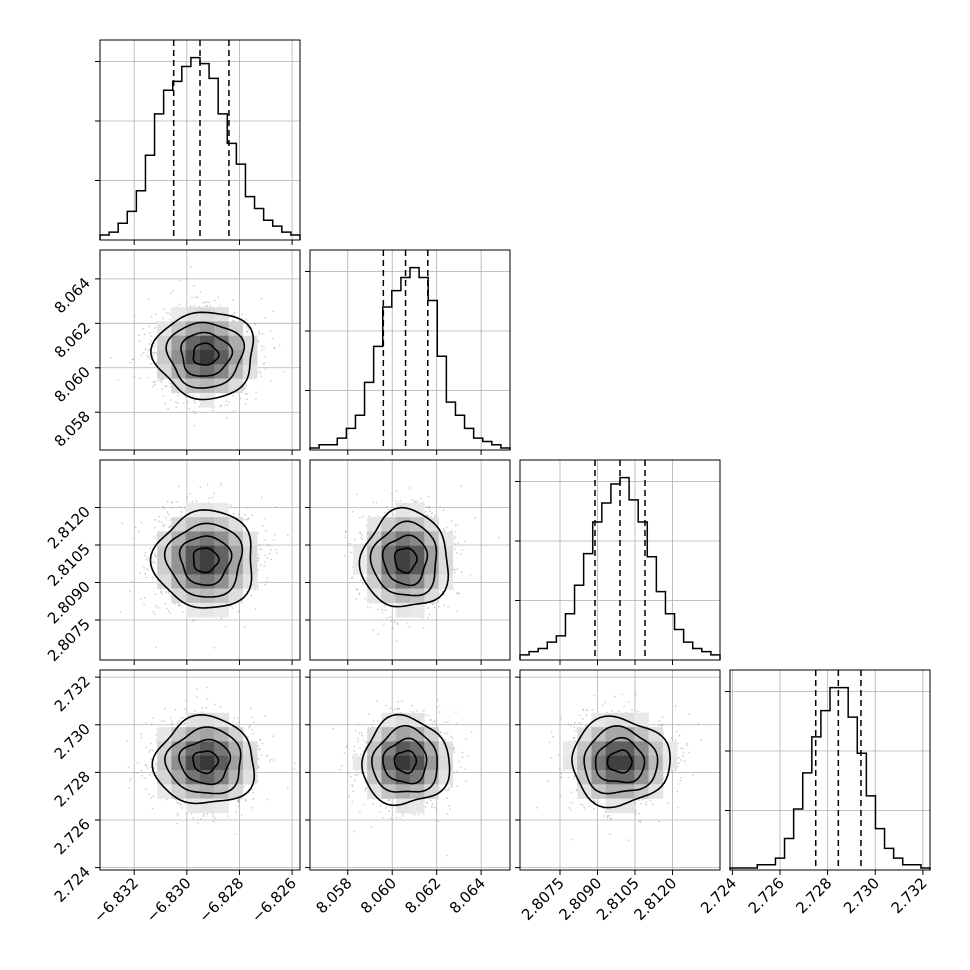  What do you see at coordinates (620, 560) in the screenshot?
I see `axes-frame` at bounding box center [620, 560].